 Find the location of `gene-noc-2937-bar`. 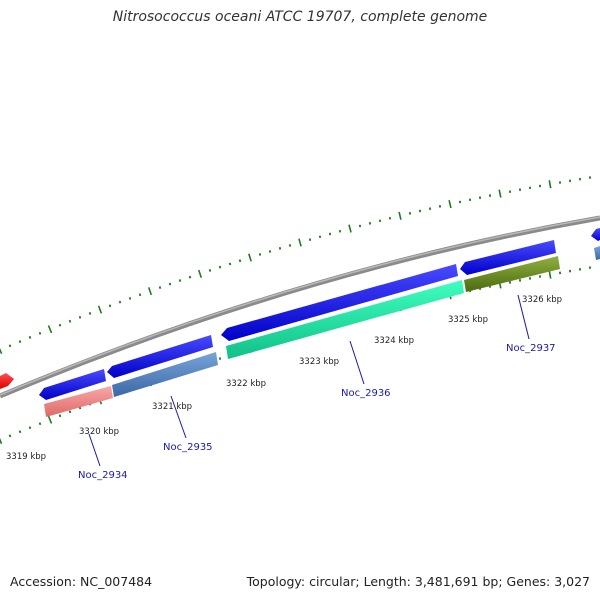

gene-noc-2937-bar is located at coordinates (512, 274).